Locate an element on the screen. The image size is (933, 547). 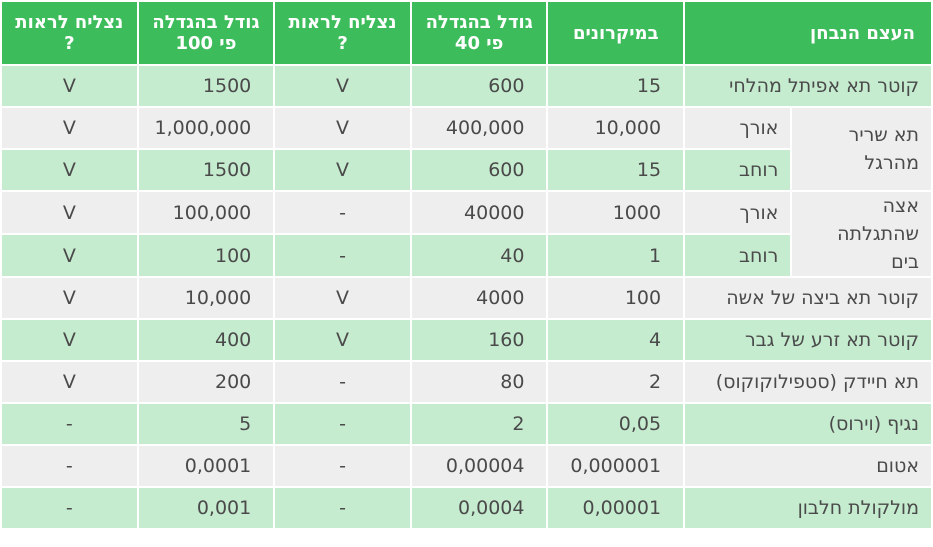
mag40-cell: 80 is located at coordinates (479, 382).